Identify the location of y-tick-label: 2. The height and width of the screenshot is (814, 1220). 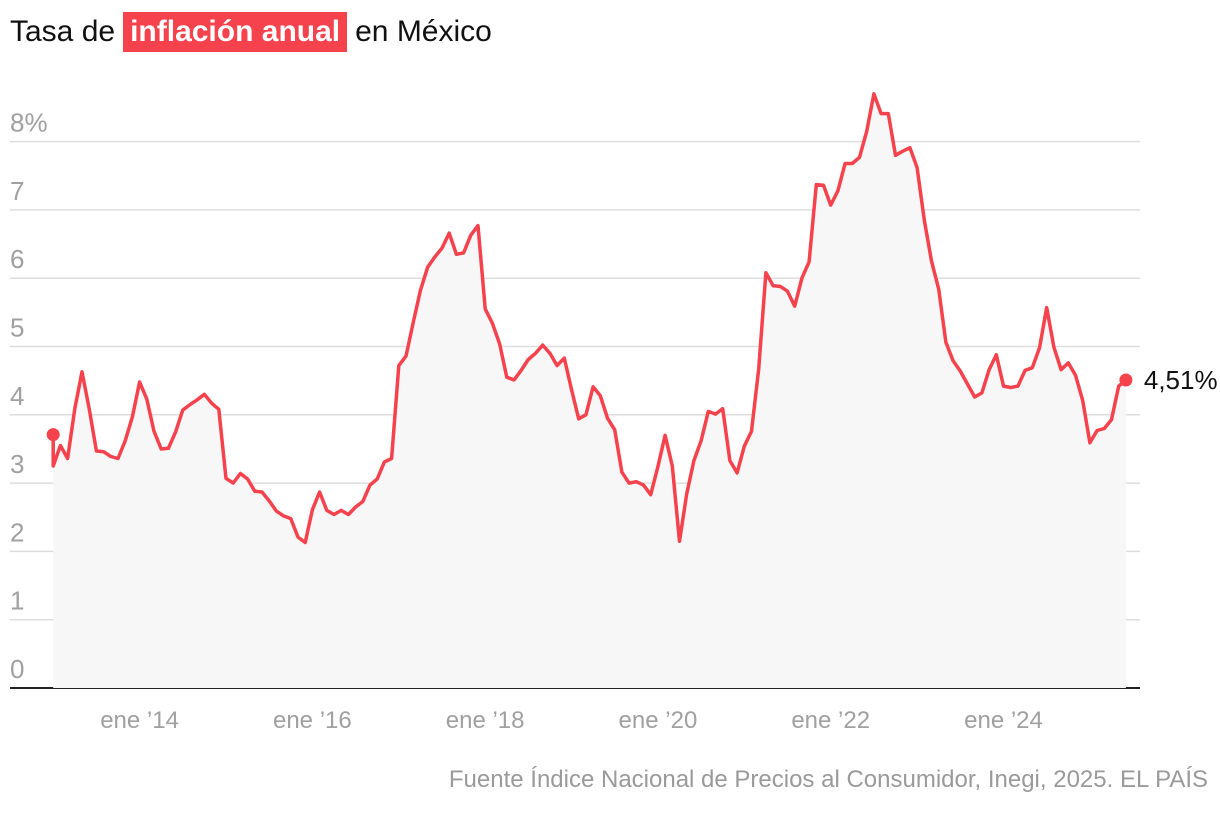
(17, 532).